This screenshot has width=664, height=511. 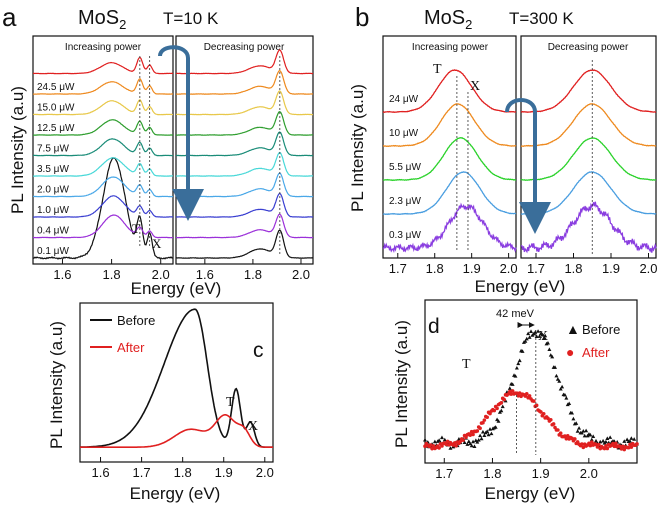 I want to click on panel-c-before-curve, so click(x=176, y=378).